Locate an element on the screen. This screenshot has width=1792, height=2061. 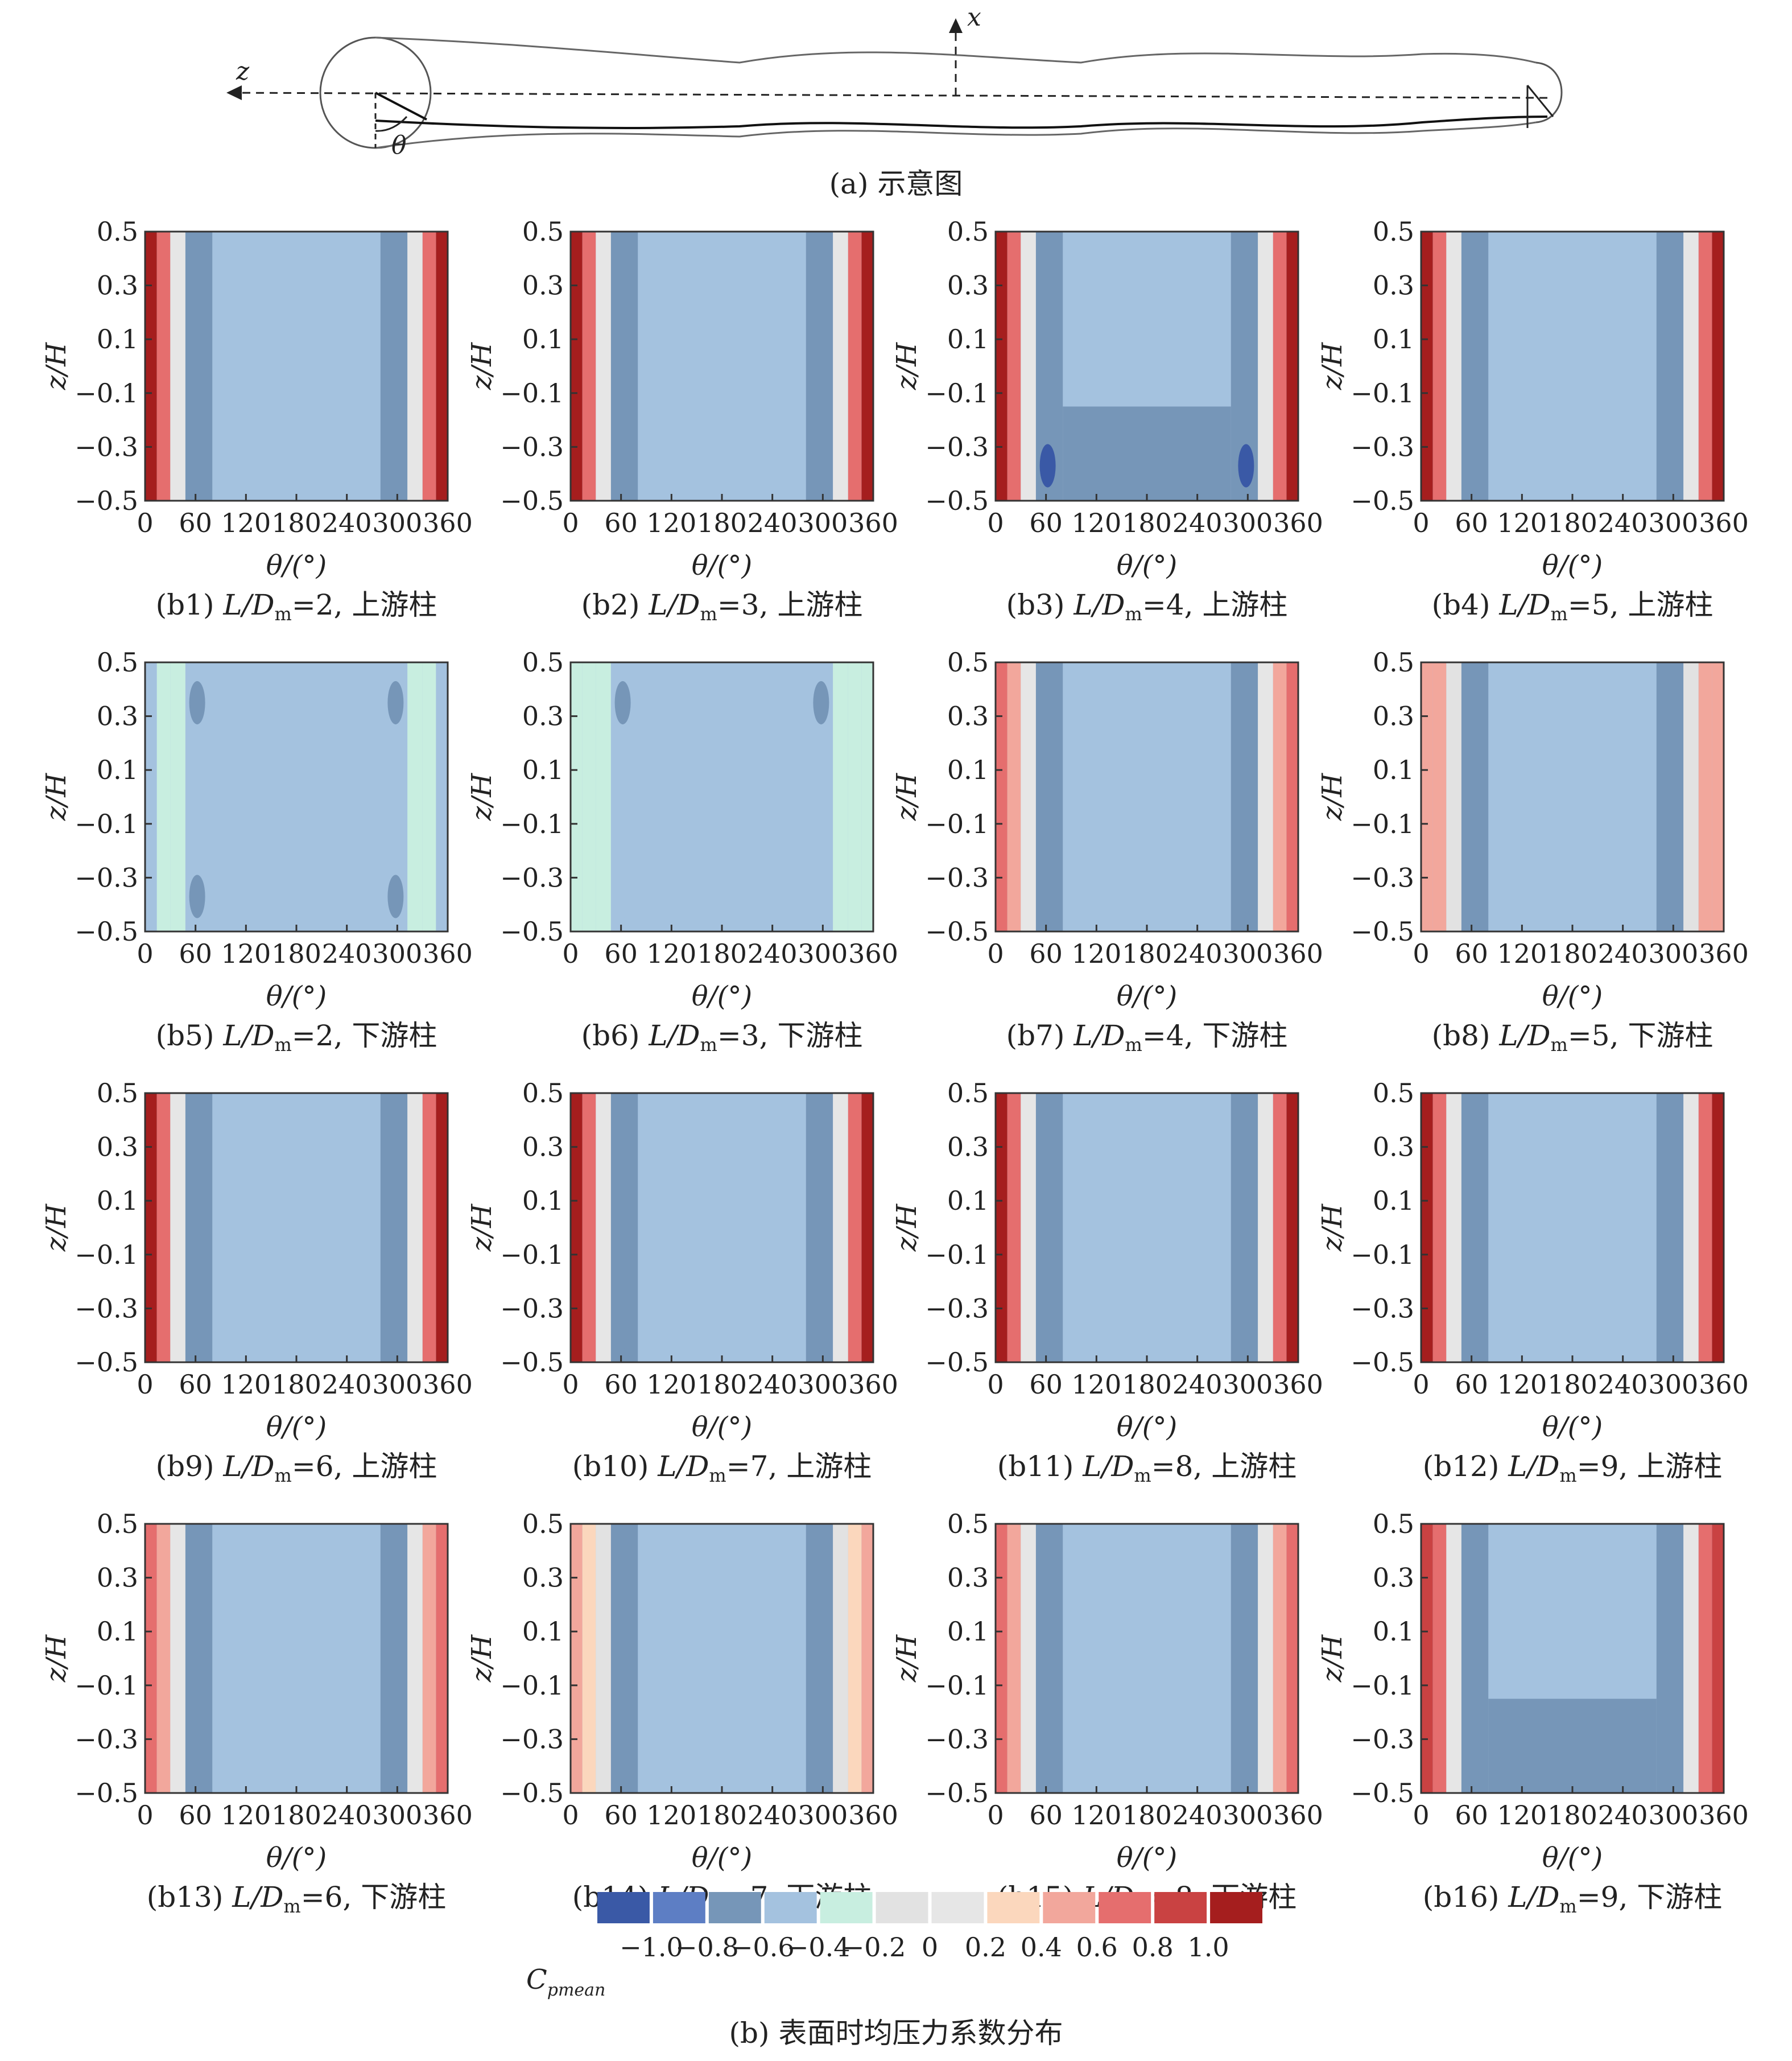
x-axis-label: θ/(°) is located at coordinates (1147, 1858).